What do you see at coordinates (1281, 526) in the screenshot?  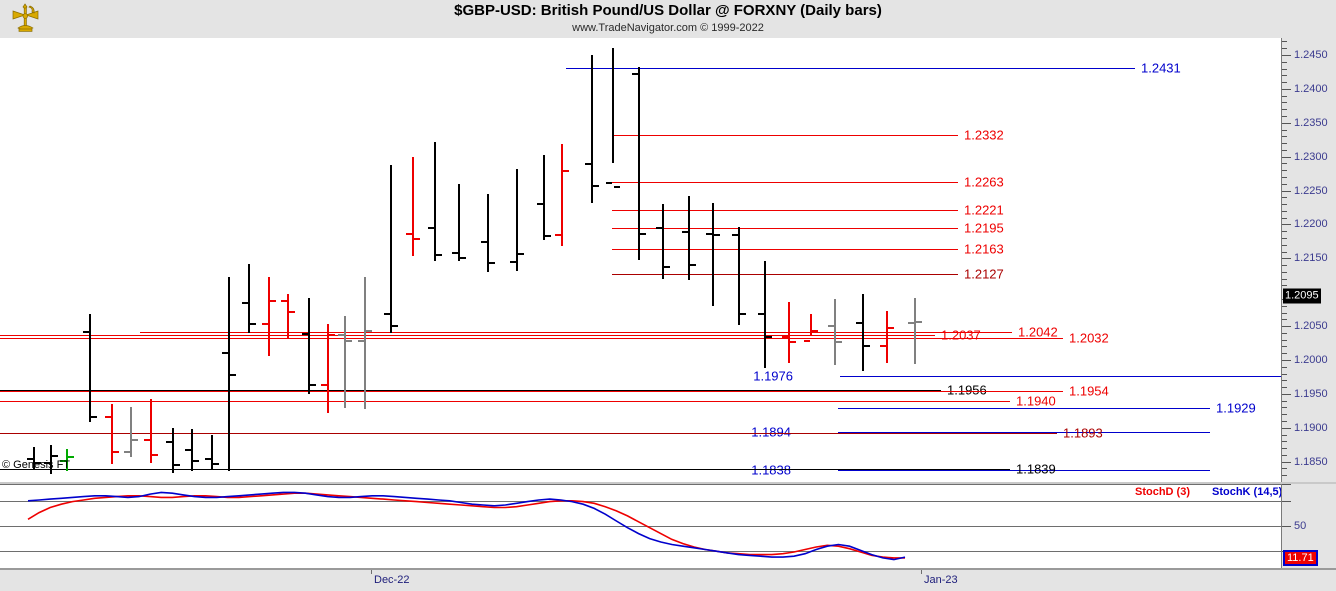 I see `indicator-axis-line` at bounding box center [1281, 526].